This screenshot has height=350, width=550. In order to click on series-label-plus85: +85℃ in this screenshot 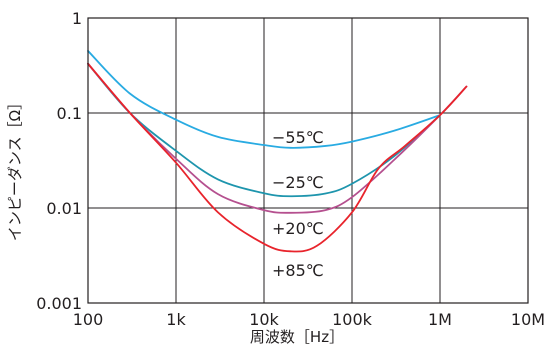, I will do `click(298, 270)`.